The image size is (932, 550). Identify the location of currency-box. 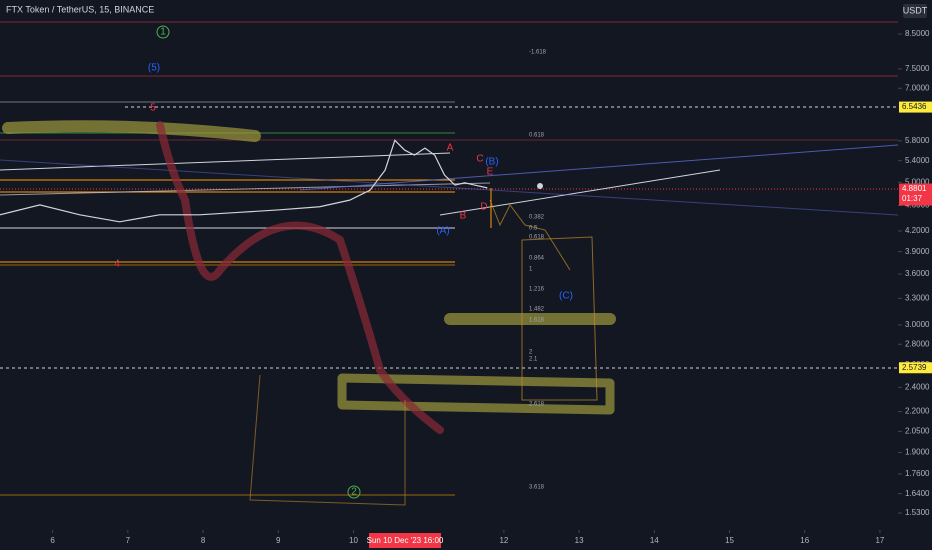
(915, 11).